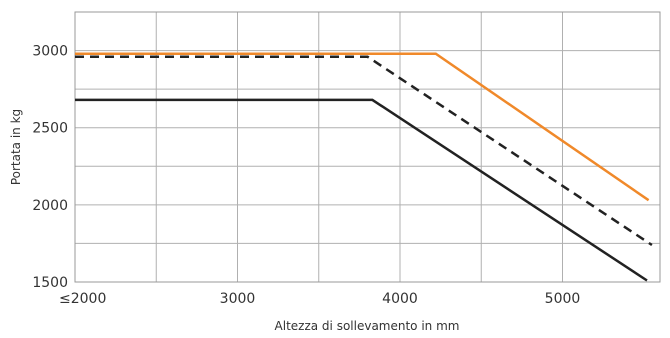 The image size is (670, 338). Describe the element at coordinates (563, 299) in the screenshot. I see `x-tick-label: 5000` at that location.